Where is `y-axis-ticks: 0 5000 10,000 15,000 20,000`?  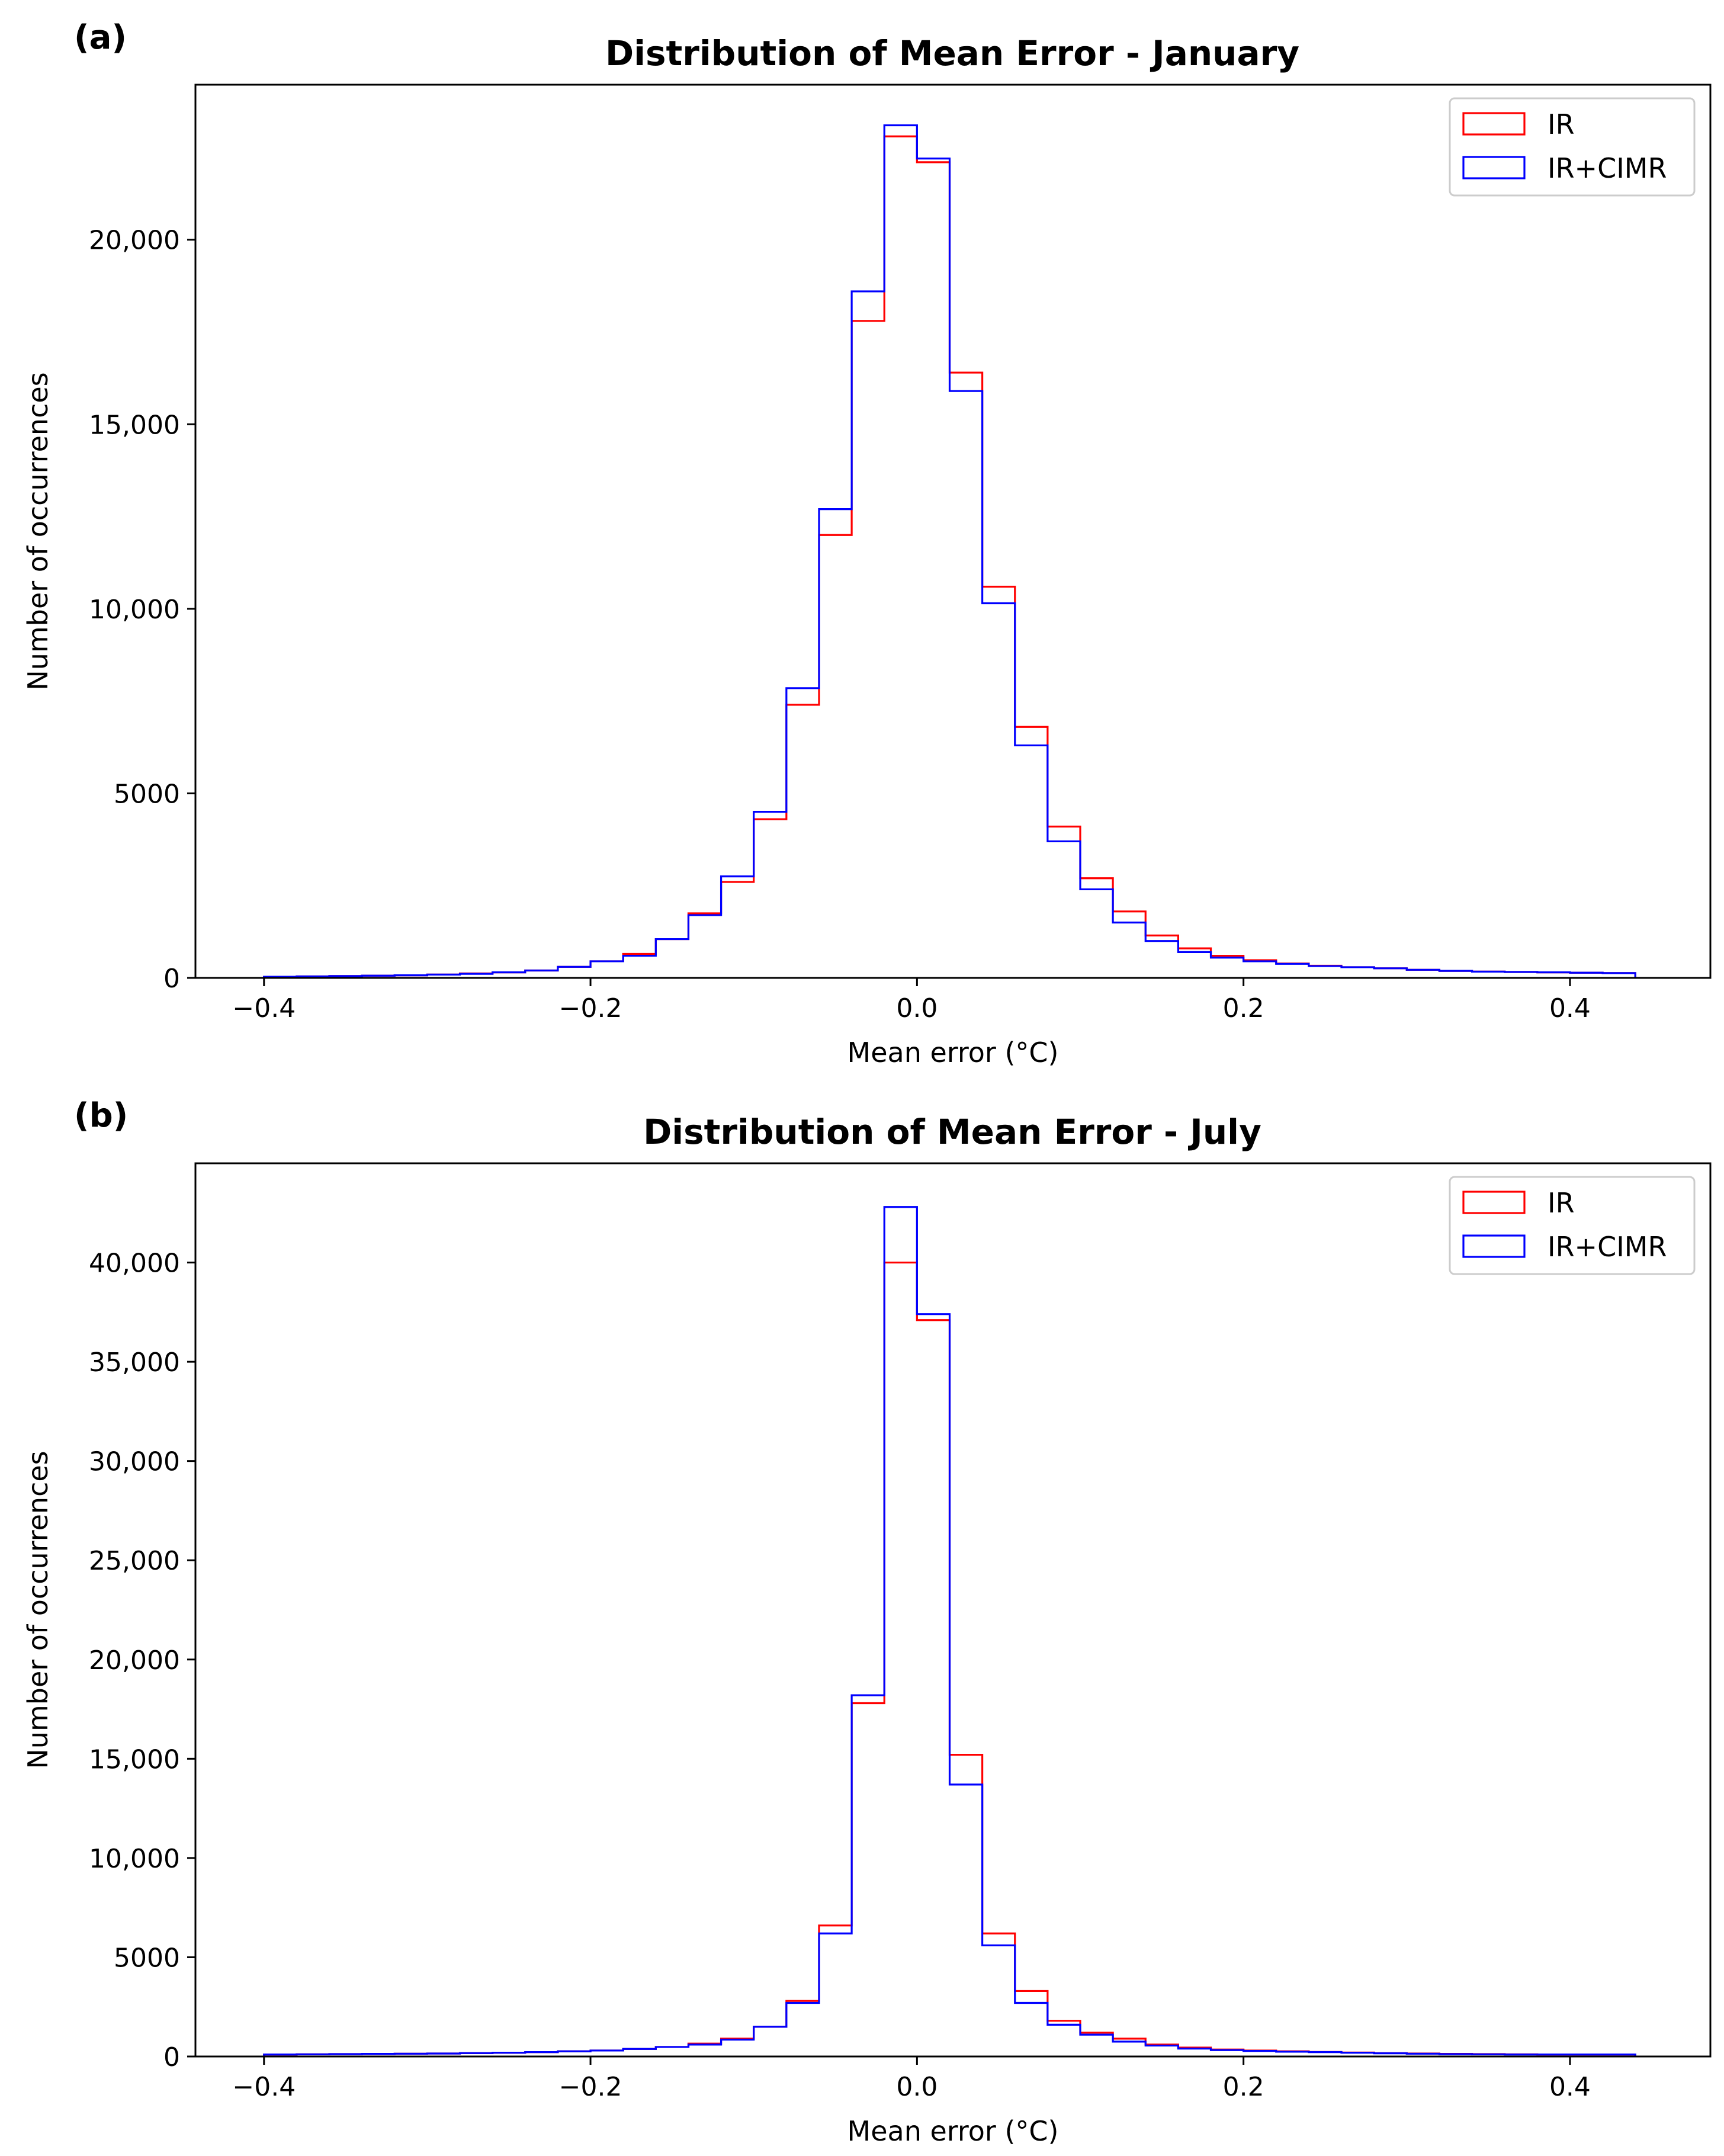
y-axis-ticks: 0 5000 10,000 15,000 20,000 is located at coordinates (142, 610).